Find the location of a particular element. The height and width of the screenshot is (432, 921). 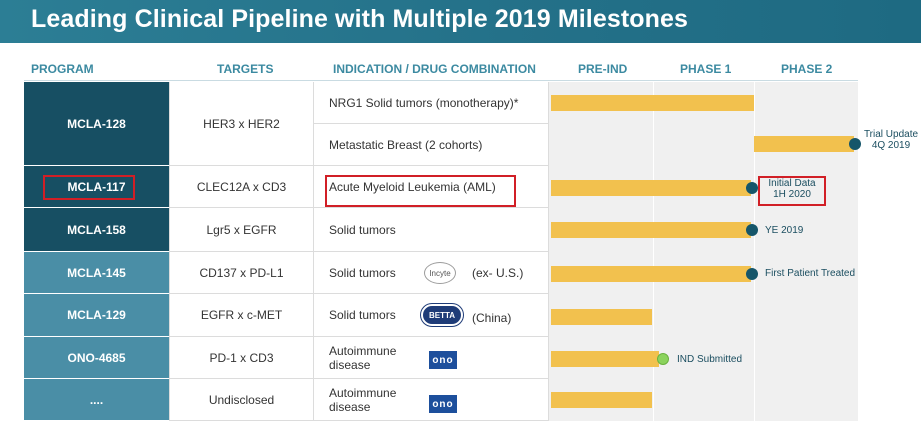

header-program: PROGRAM is located at coordinates (62, 69).